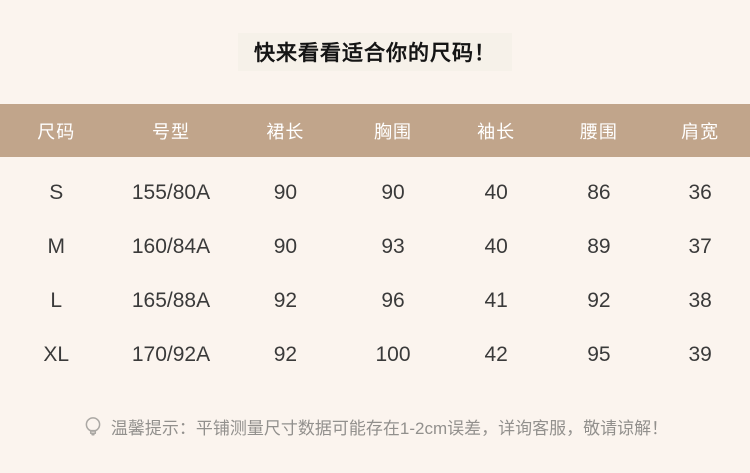 The image size is (750, 473). Describe the element at coordinates (93, 427) in the screenshot. I see `lightbulb-icon` at that location.